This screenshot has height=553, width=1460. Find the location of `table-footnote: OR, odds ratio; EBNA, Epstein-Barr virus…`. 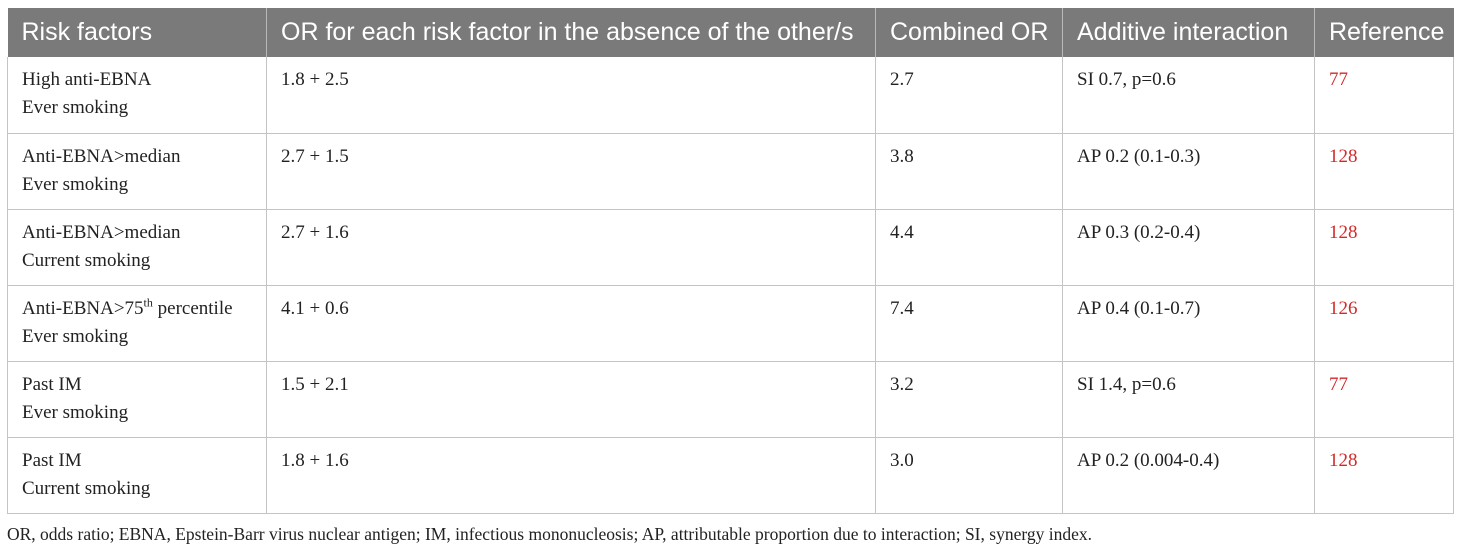

table-footnote: OR, odds ratio; EBNA, Epstein-Barr virus… is located at coordinates (549, 534).